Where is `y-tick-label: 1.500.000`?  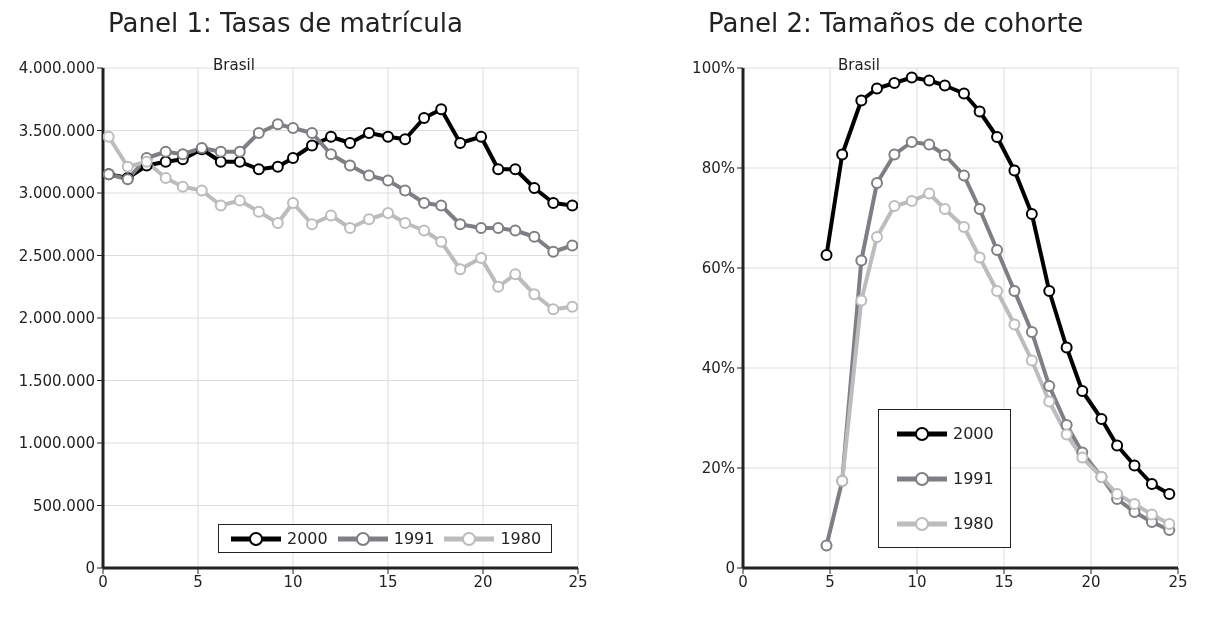 y-tick-label: 1.500.000 is located at coordinates (56, 380).